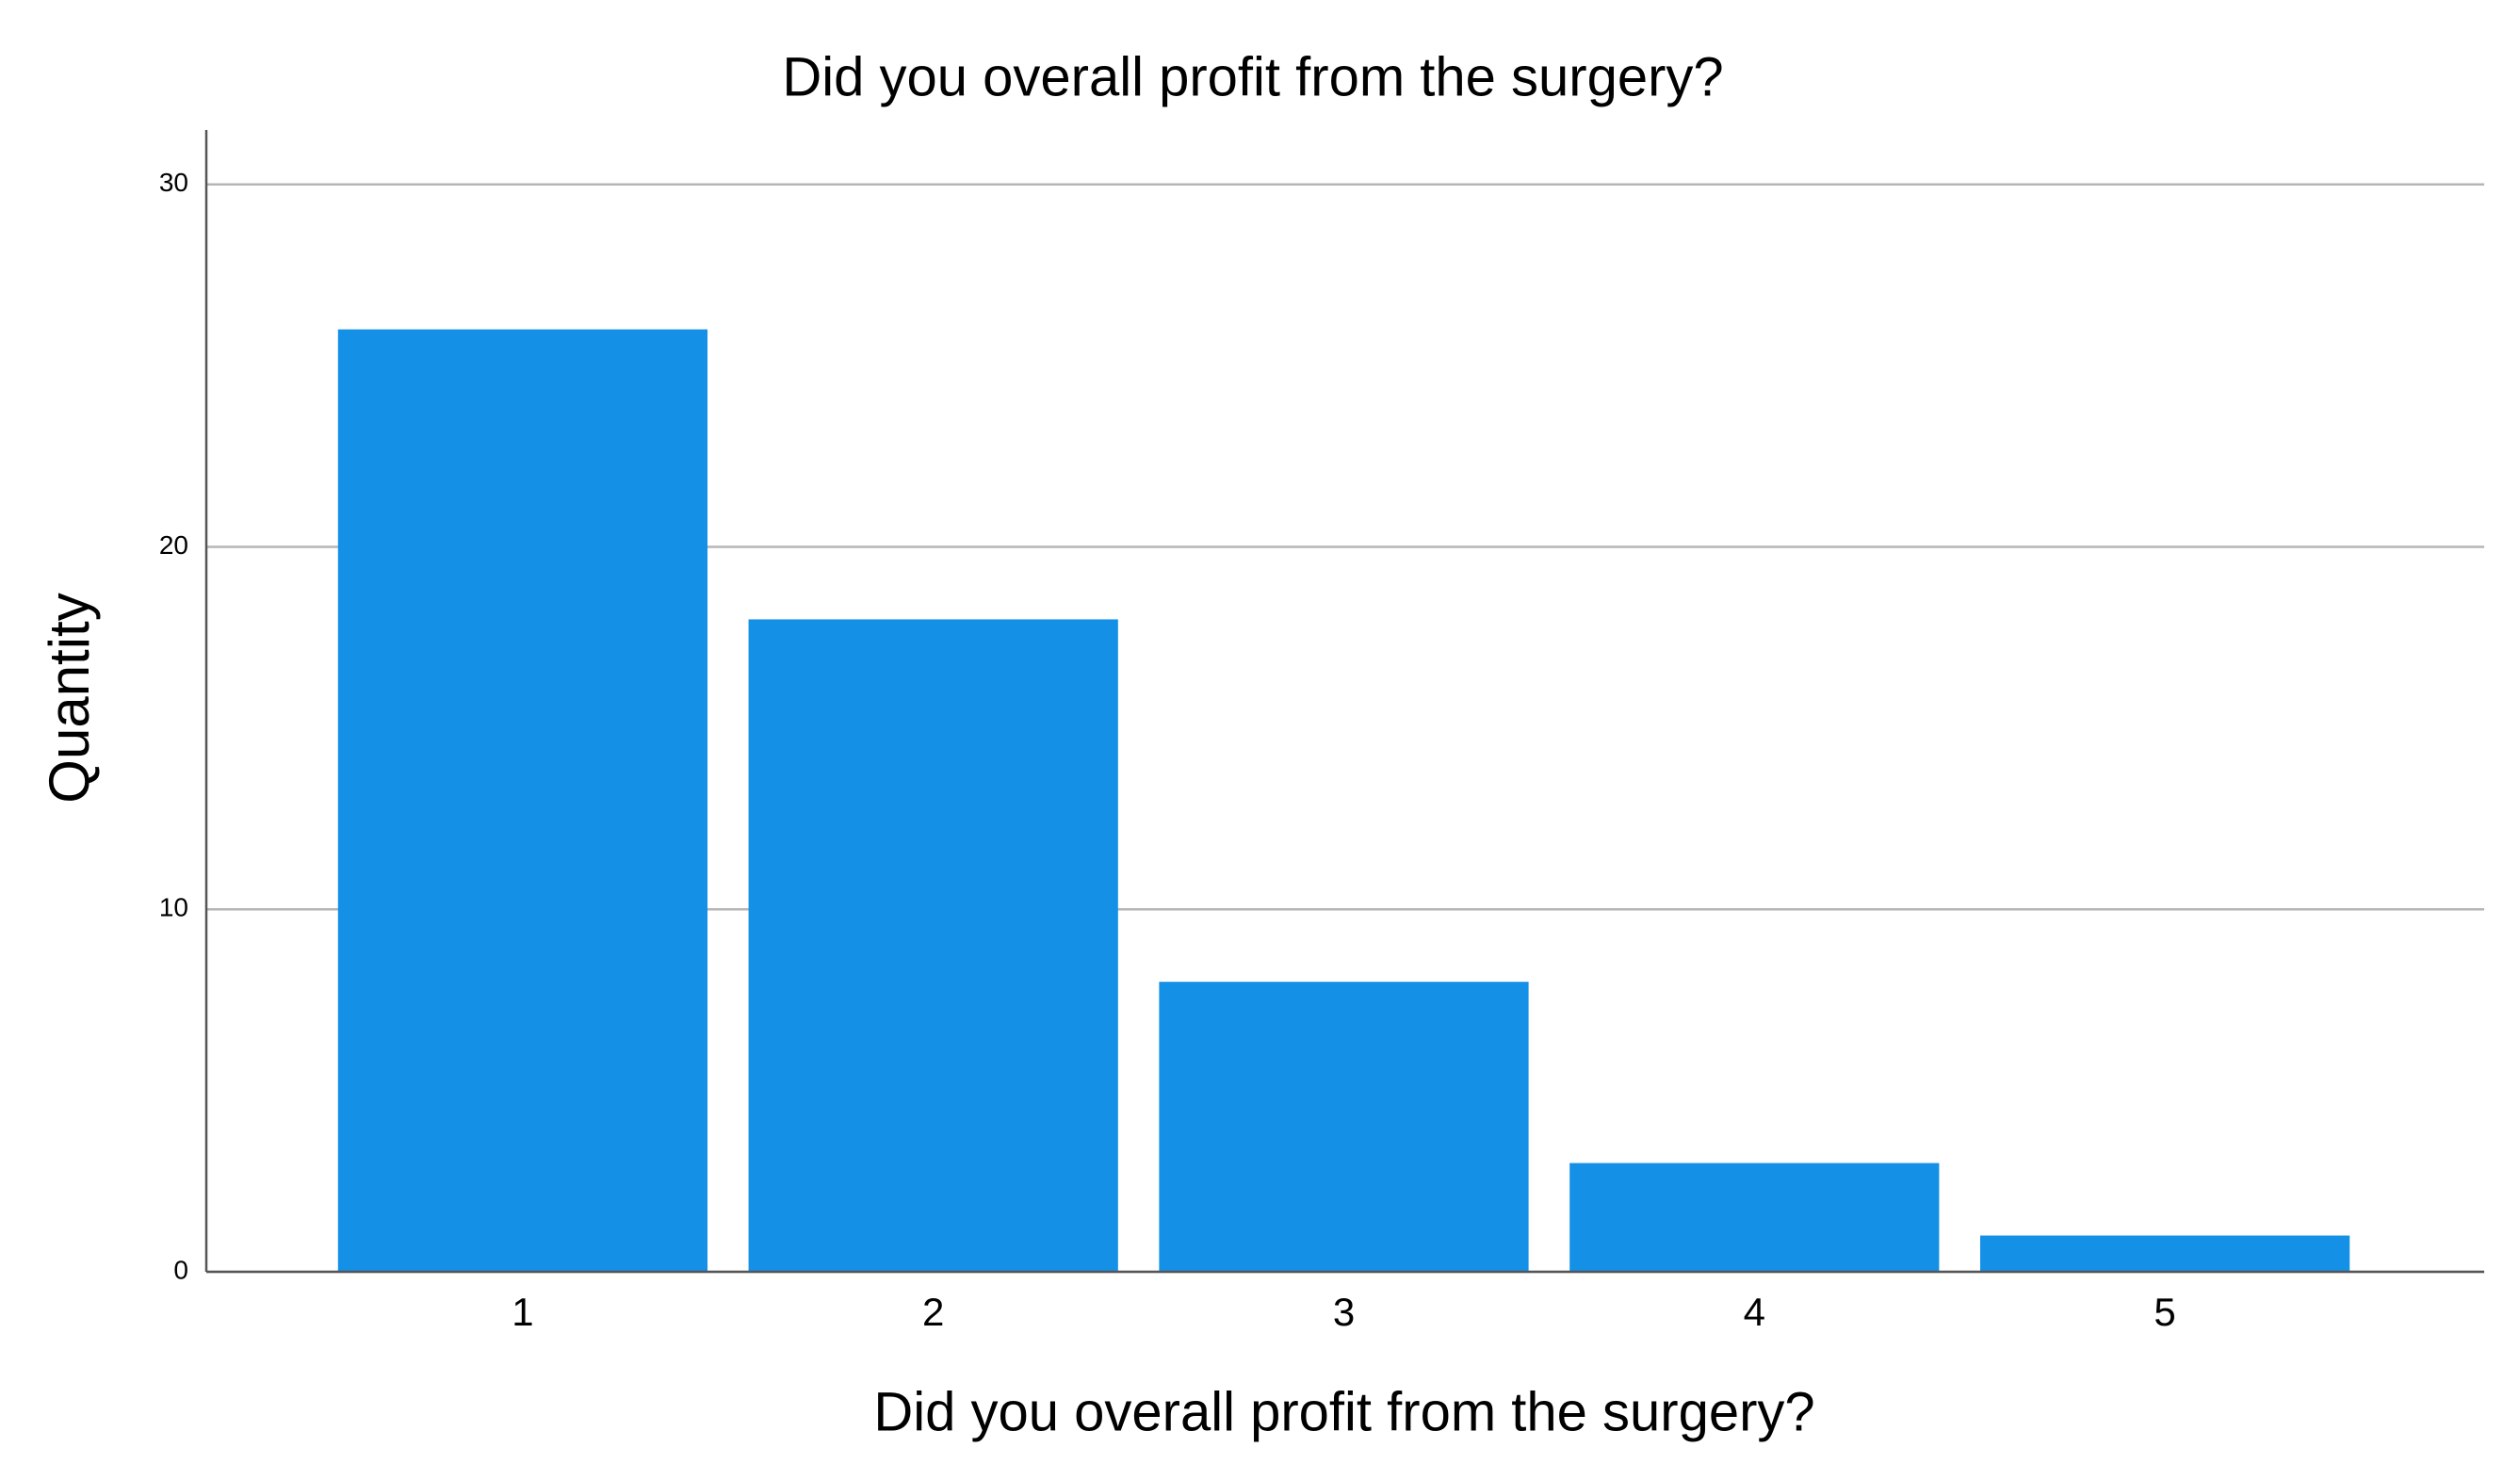  I want to click on y-tick-label: 10, so click(173, 908).